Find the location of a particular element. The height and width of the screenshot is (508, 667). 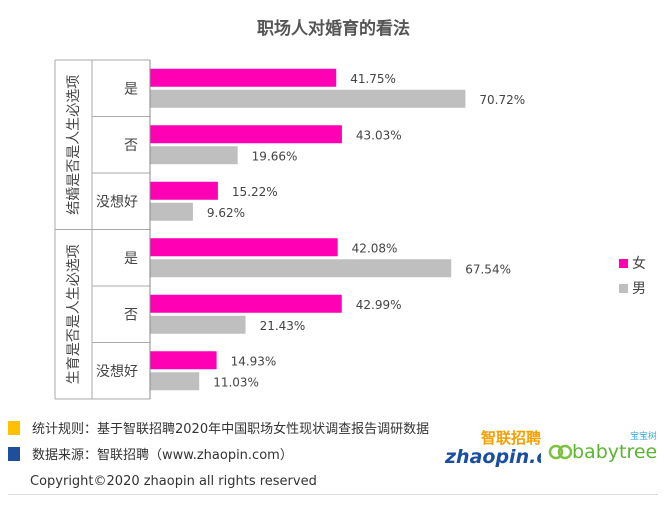

data-label: 21.43% is located at coordinates (283, 326).